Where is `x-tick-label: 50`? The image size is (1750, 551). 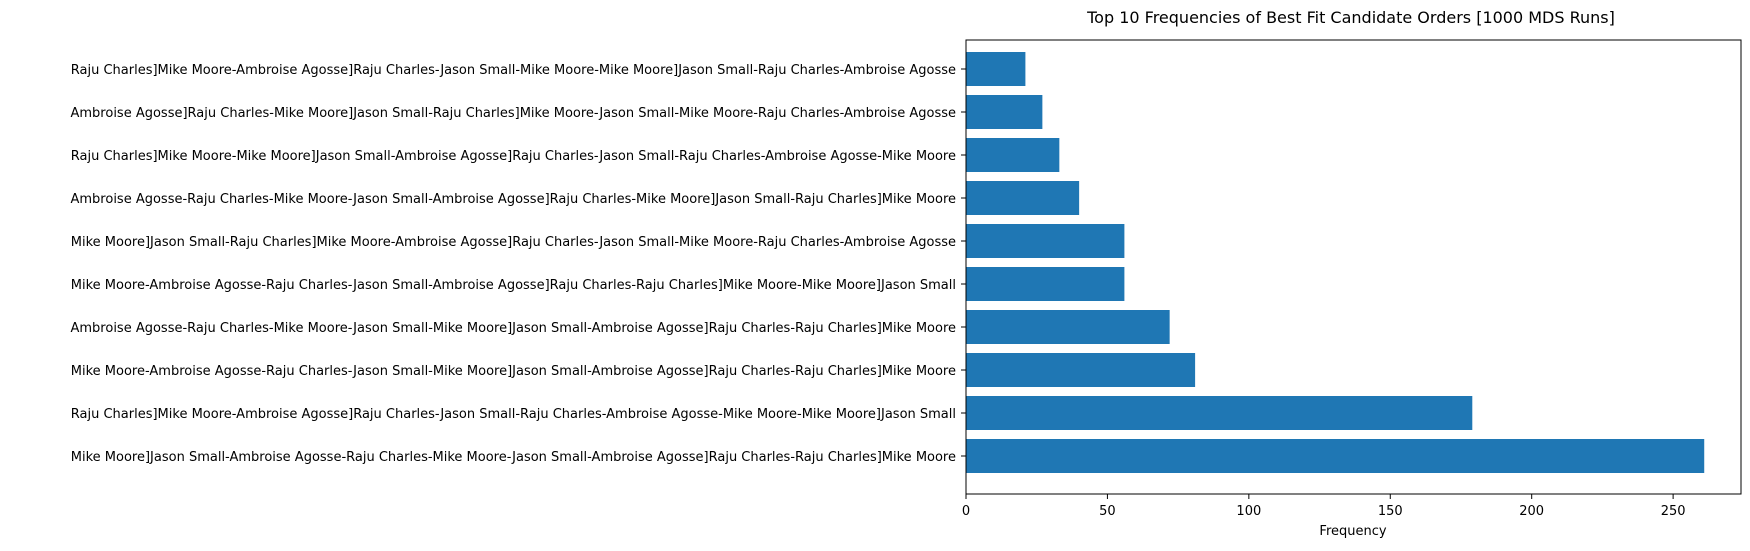
x-tick-label: 50 is located at coordinates (1107, 511).